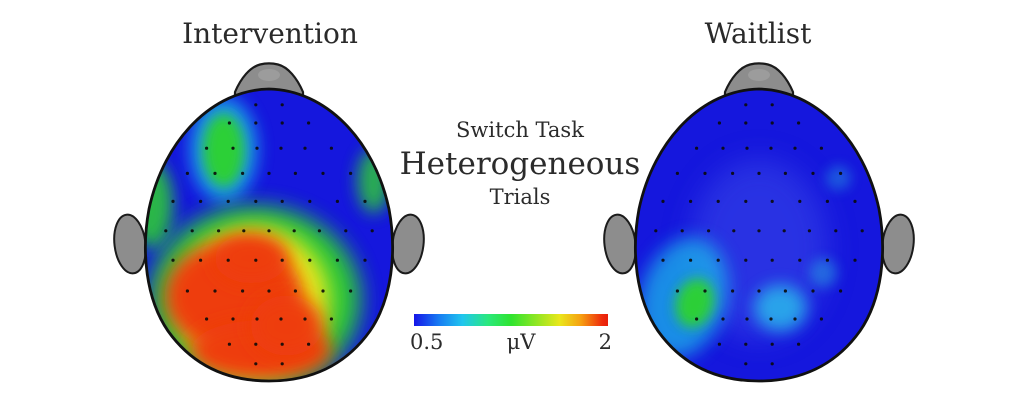 This screenshot has width=1024, height=418. I want to click on colorbar, so click(511, 320).